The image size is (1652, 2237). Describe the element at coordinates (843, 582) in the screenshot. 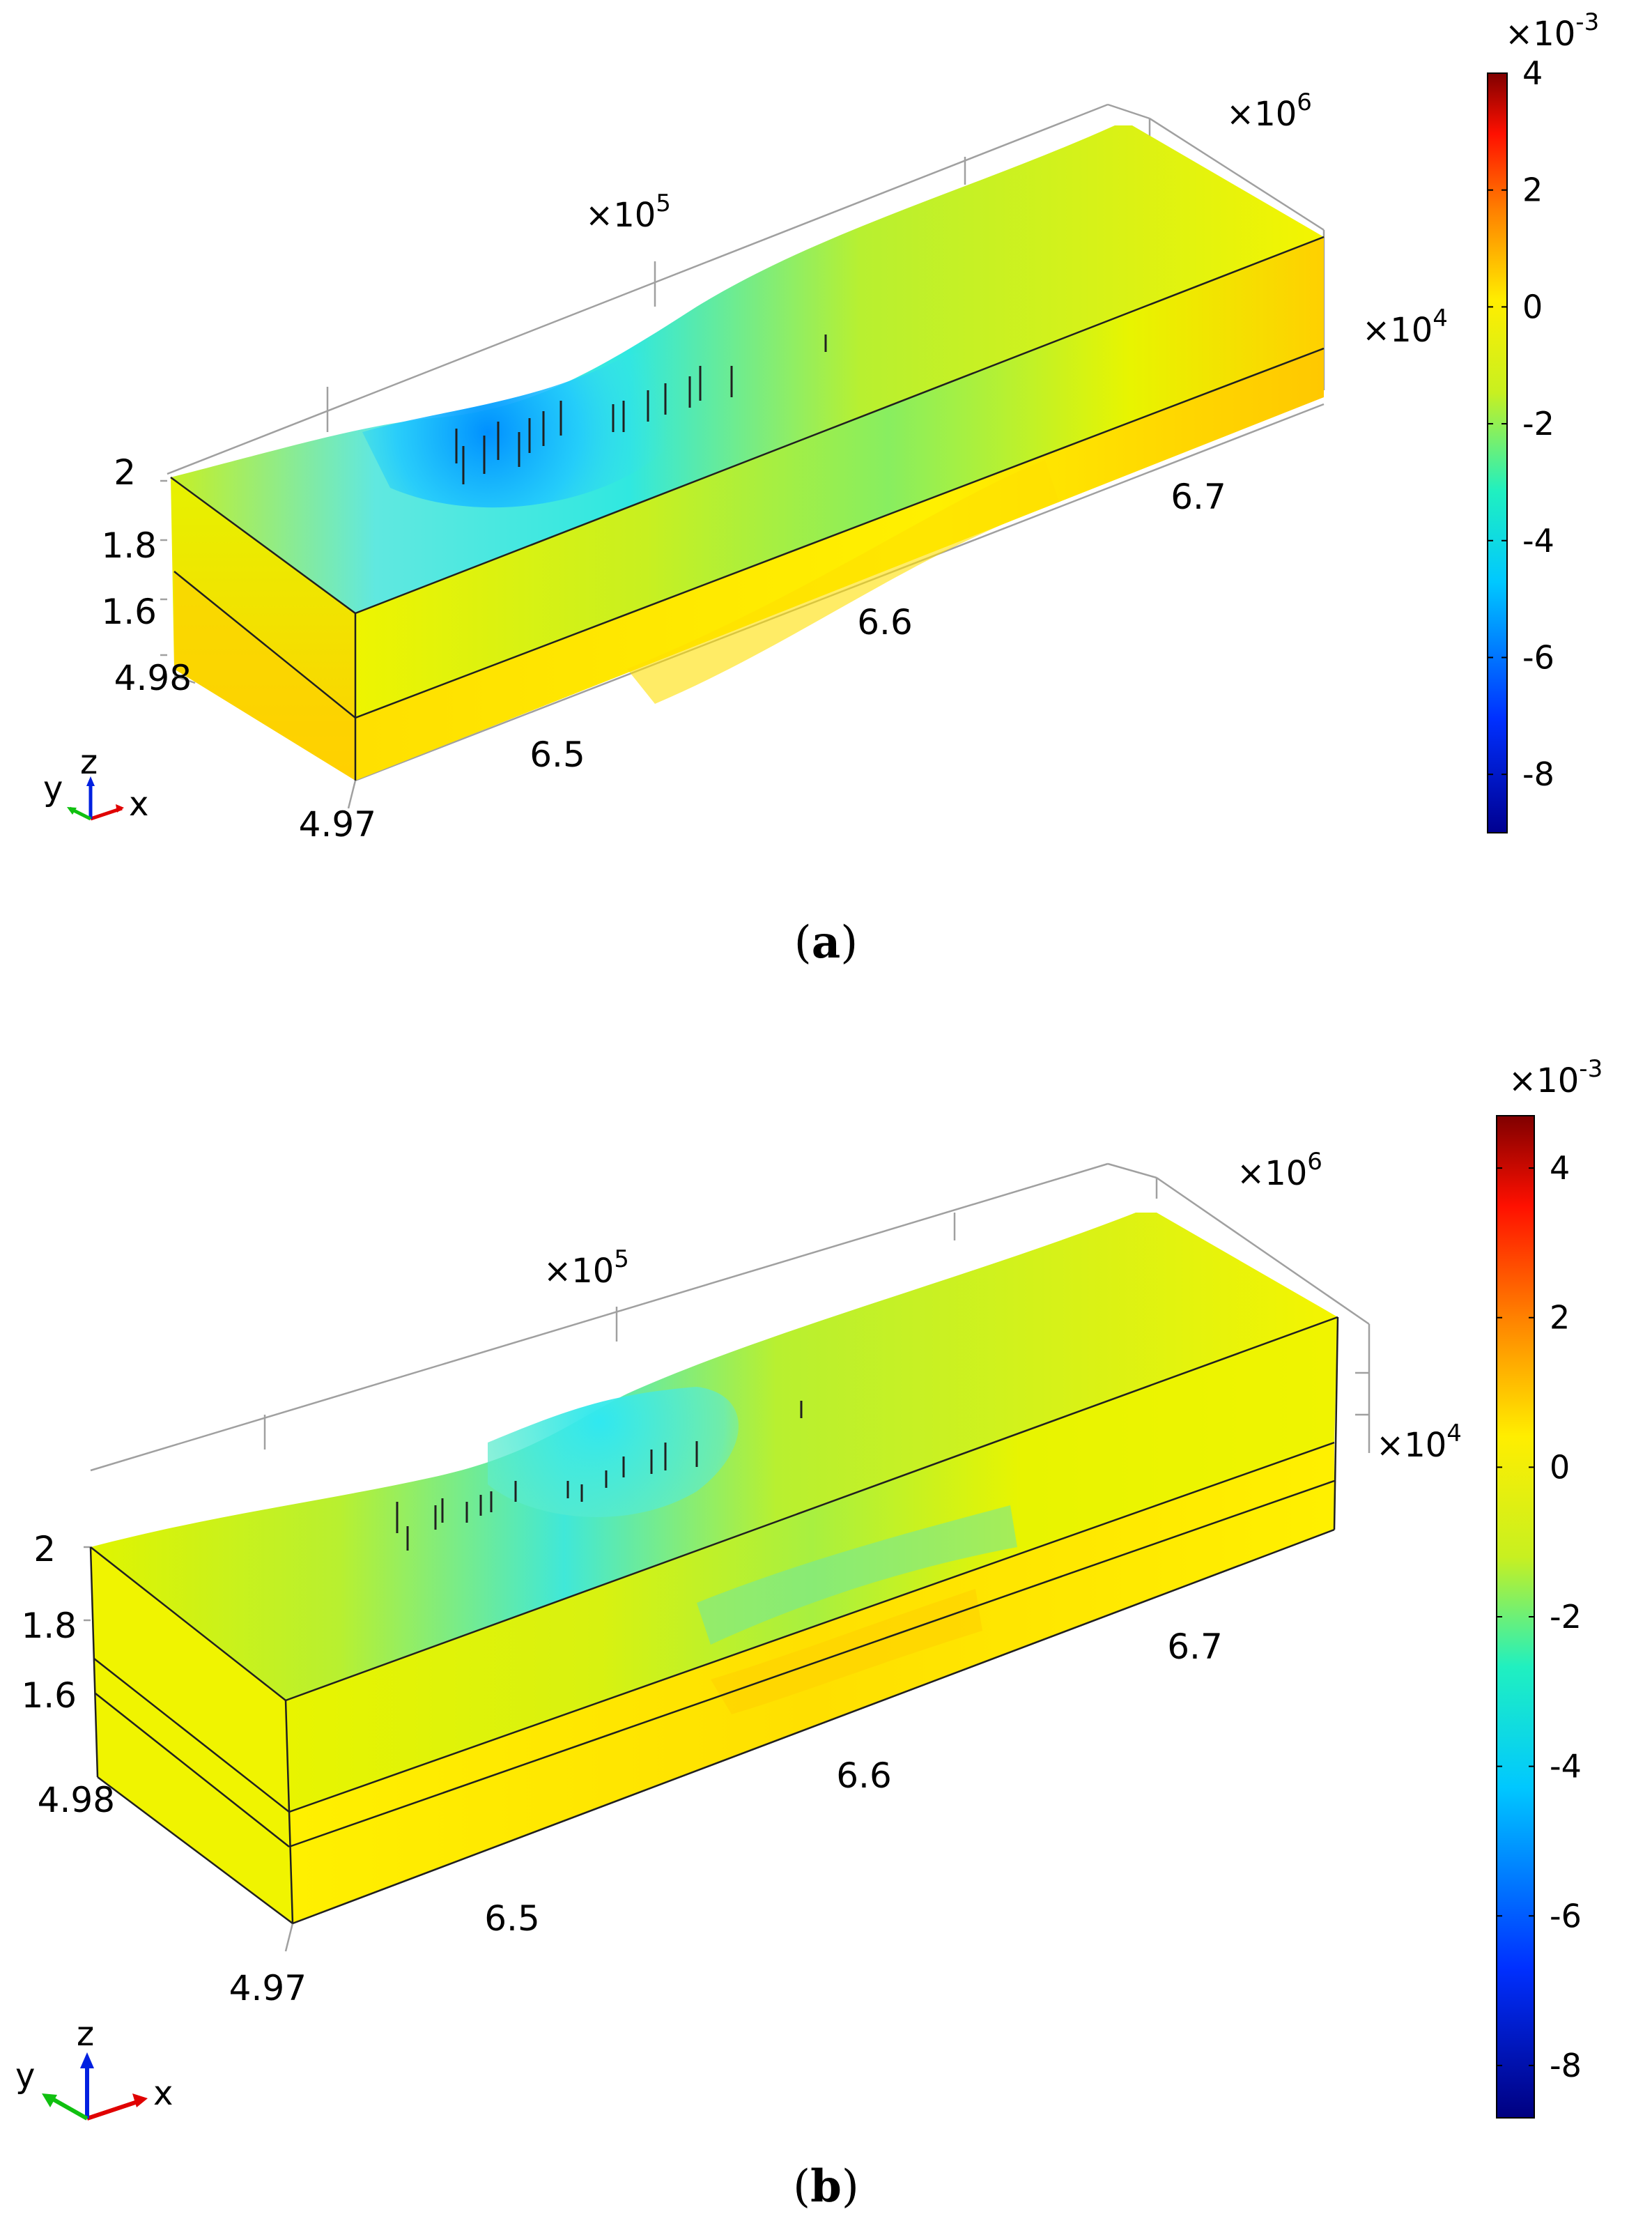

I see `front-face-warm-band` at that location.